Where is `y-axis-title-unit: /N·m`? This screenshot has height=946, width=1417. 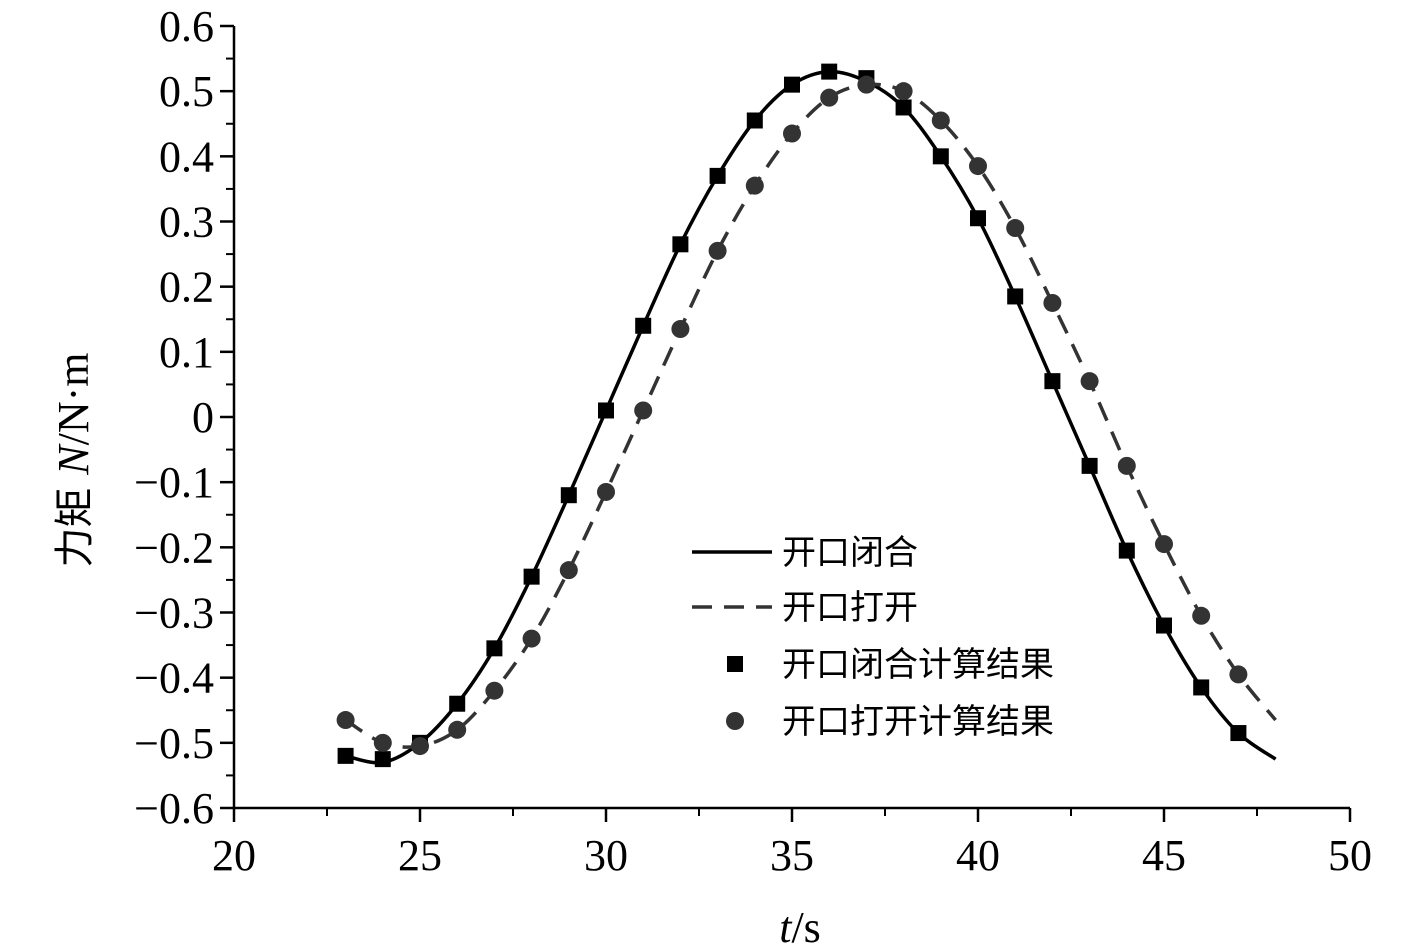 y-axis-title-unit: /N·m is located at coordinates (73, 399).